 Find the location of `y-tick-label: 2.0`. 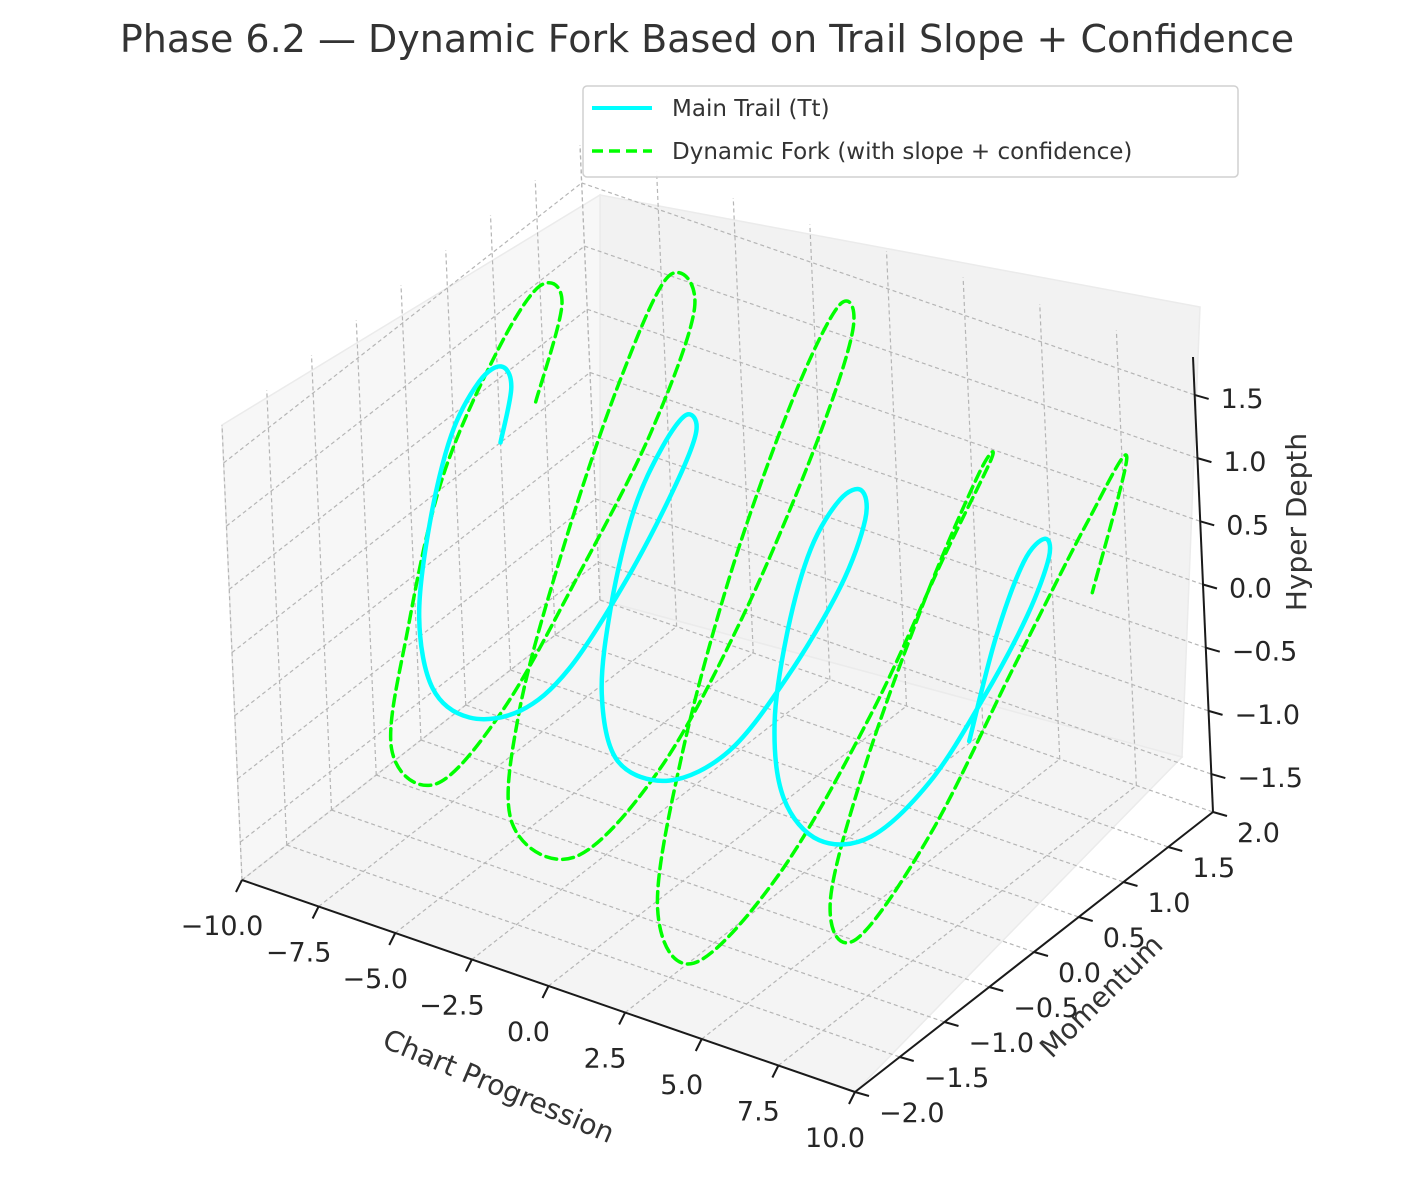

y-tick-label: 2.0 is located at coordinates (1258, 833).